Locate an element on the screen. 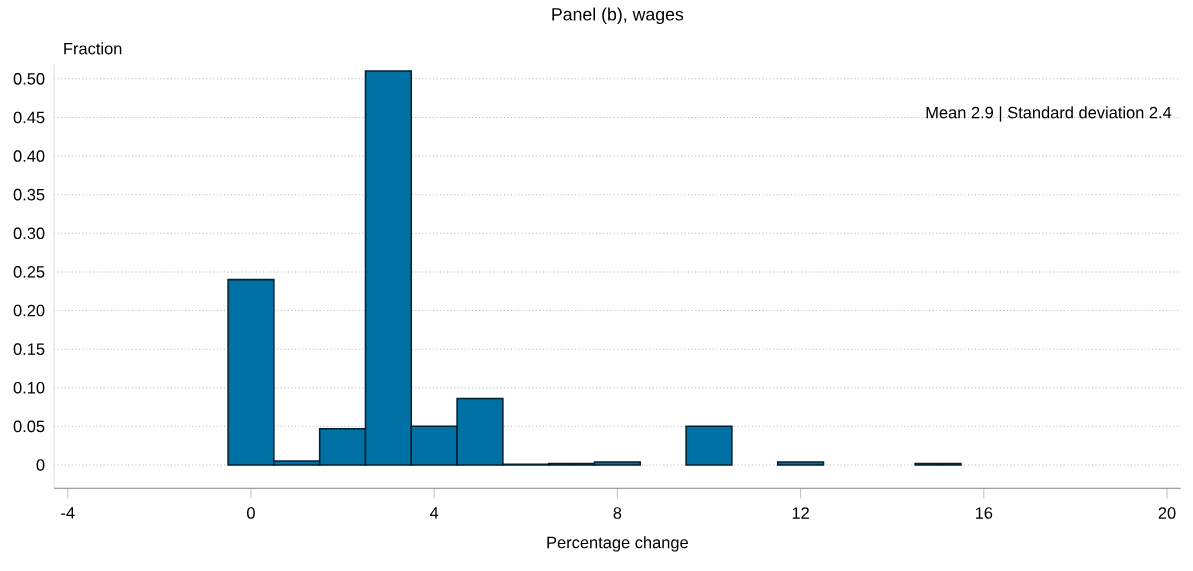 The image size is (1193, 571). x-tick-label: 8 is located at coordinates (617, 513).